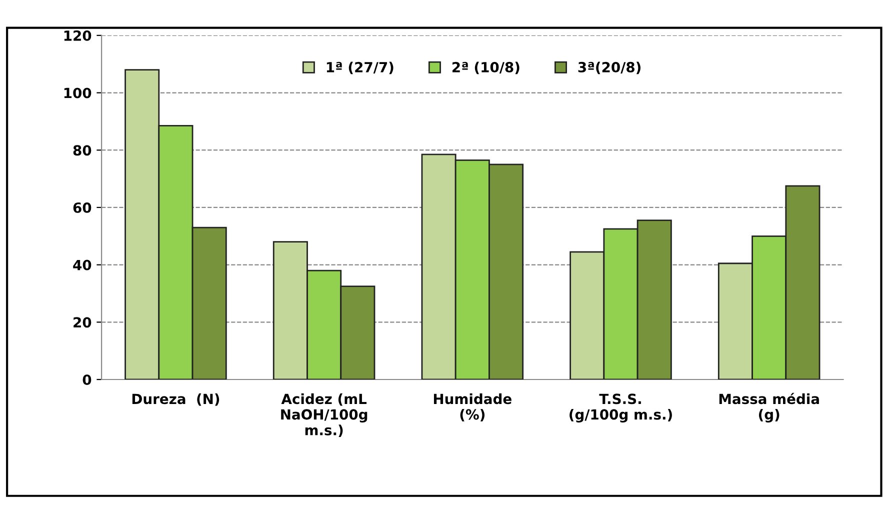 The image size is (883, 506). What do you see at coordinates (486, 68) in the screenshot?
I see `legend-label: 2ª (10/8)` at bounding box center [486, 68].